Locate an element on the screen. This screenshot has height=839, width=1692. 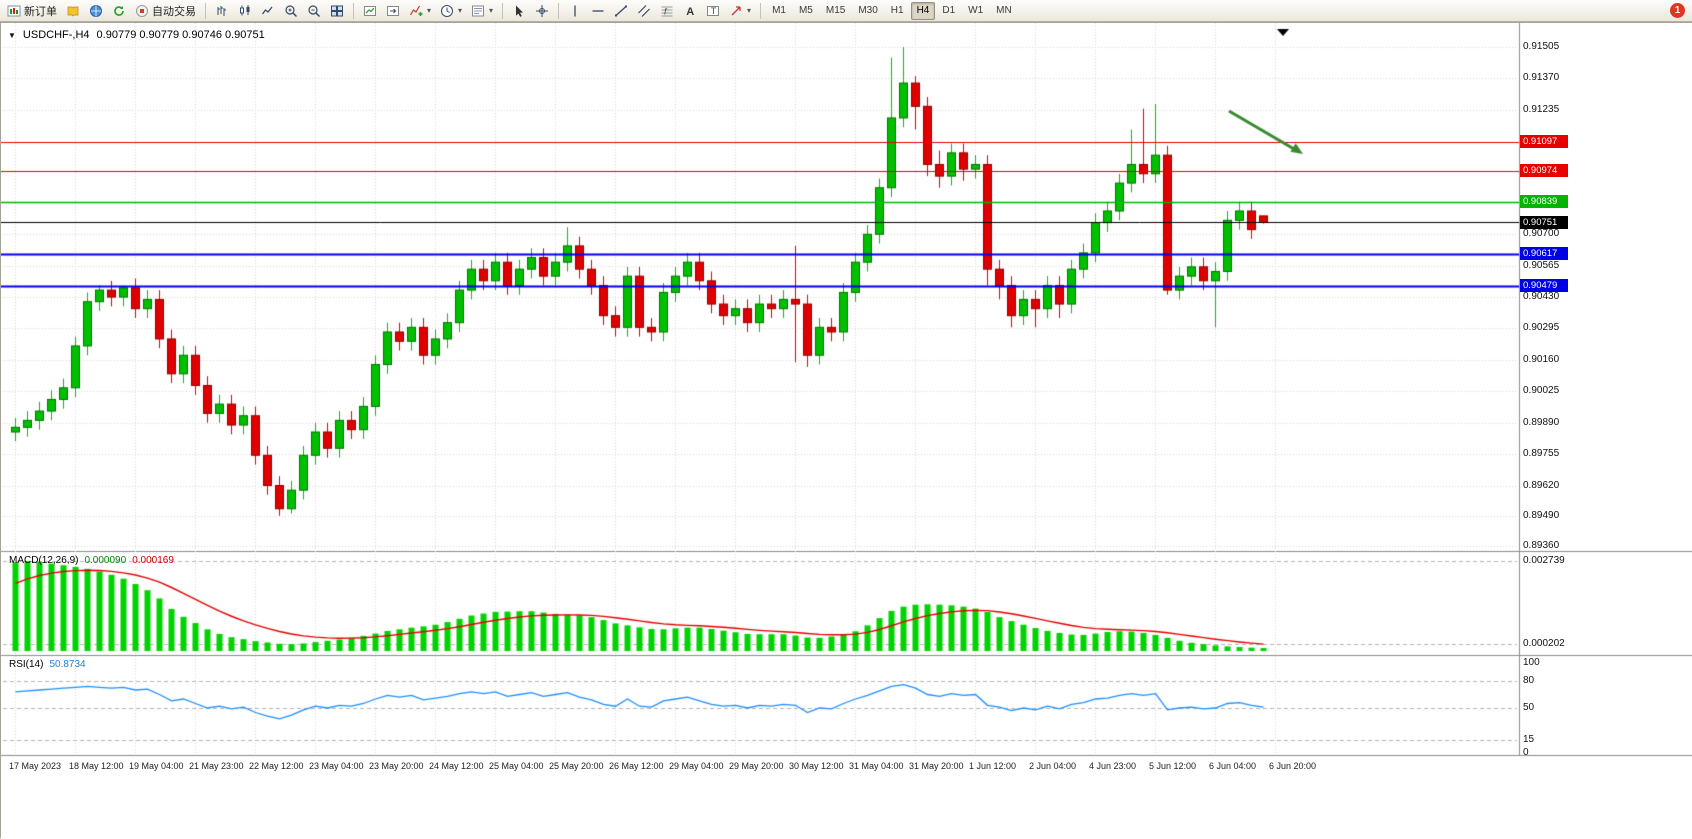
refresh-button is located at coordinates (119, 11).